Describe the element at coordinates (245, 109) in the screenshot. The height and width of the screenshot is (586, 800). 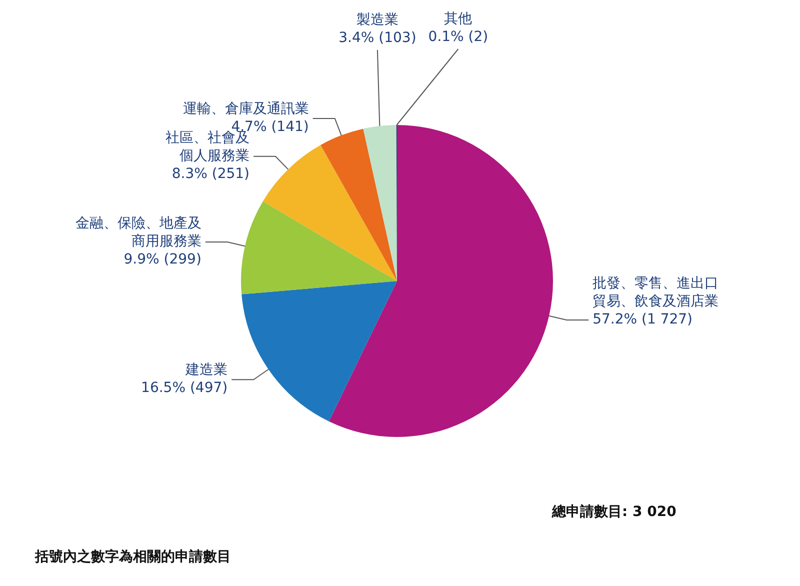
I see `slice-label: 運輸、倉庫及通訊業` at that location.